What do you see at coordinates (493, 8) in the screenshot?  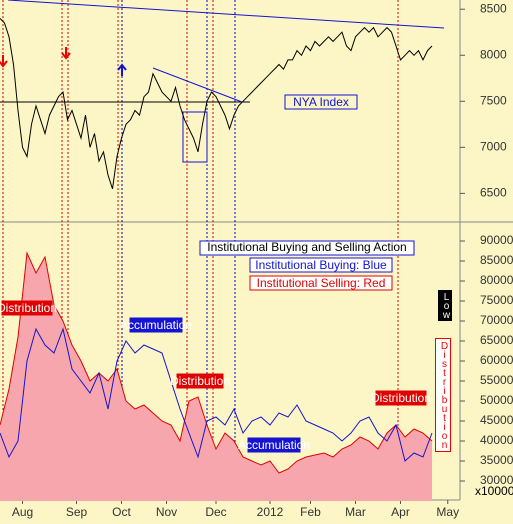 I see `y-tick-label: 8500` at bounding box center [493, 8].